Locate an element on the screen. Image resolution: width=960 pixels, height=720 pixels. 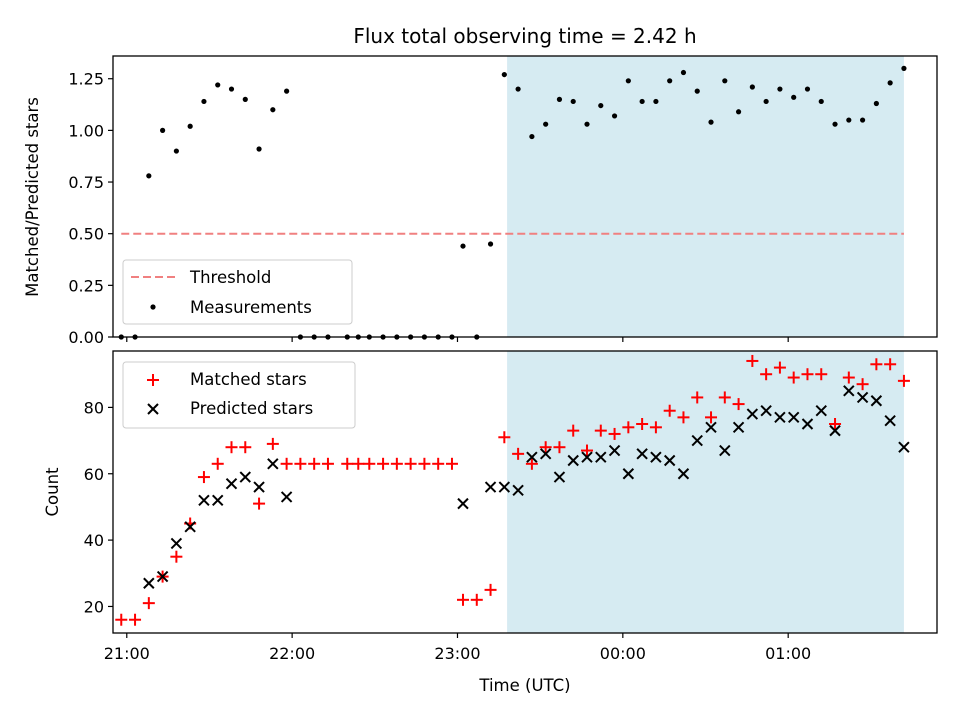
x-tick-label: 22:00 is located at coordinates (292, 653).